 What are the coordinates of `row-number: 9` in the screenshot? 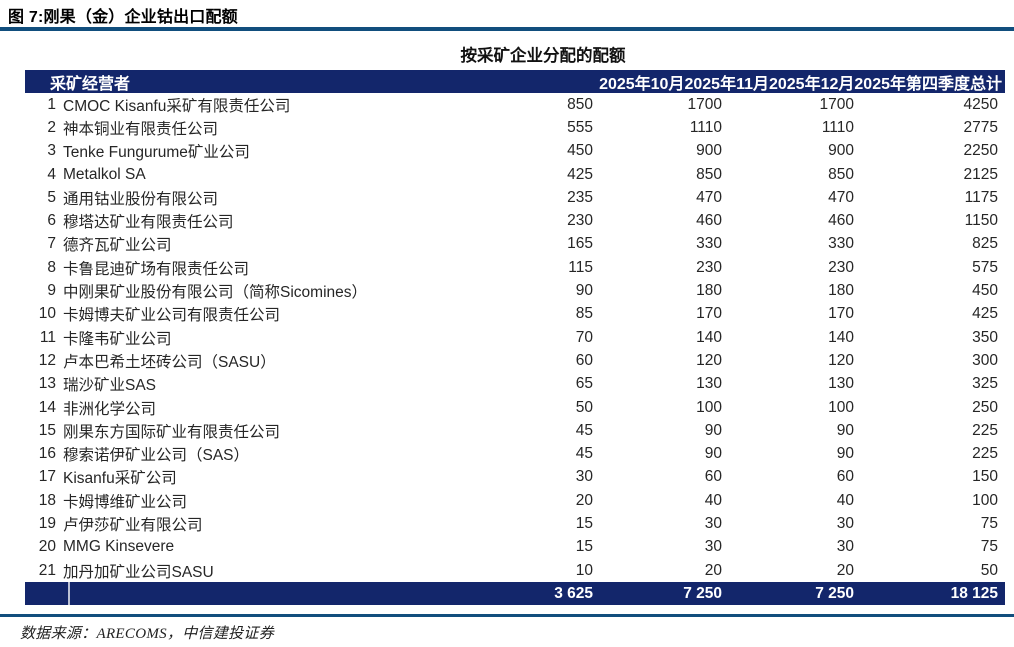 It's located at (51, 291).